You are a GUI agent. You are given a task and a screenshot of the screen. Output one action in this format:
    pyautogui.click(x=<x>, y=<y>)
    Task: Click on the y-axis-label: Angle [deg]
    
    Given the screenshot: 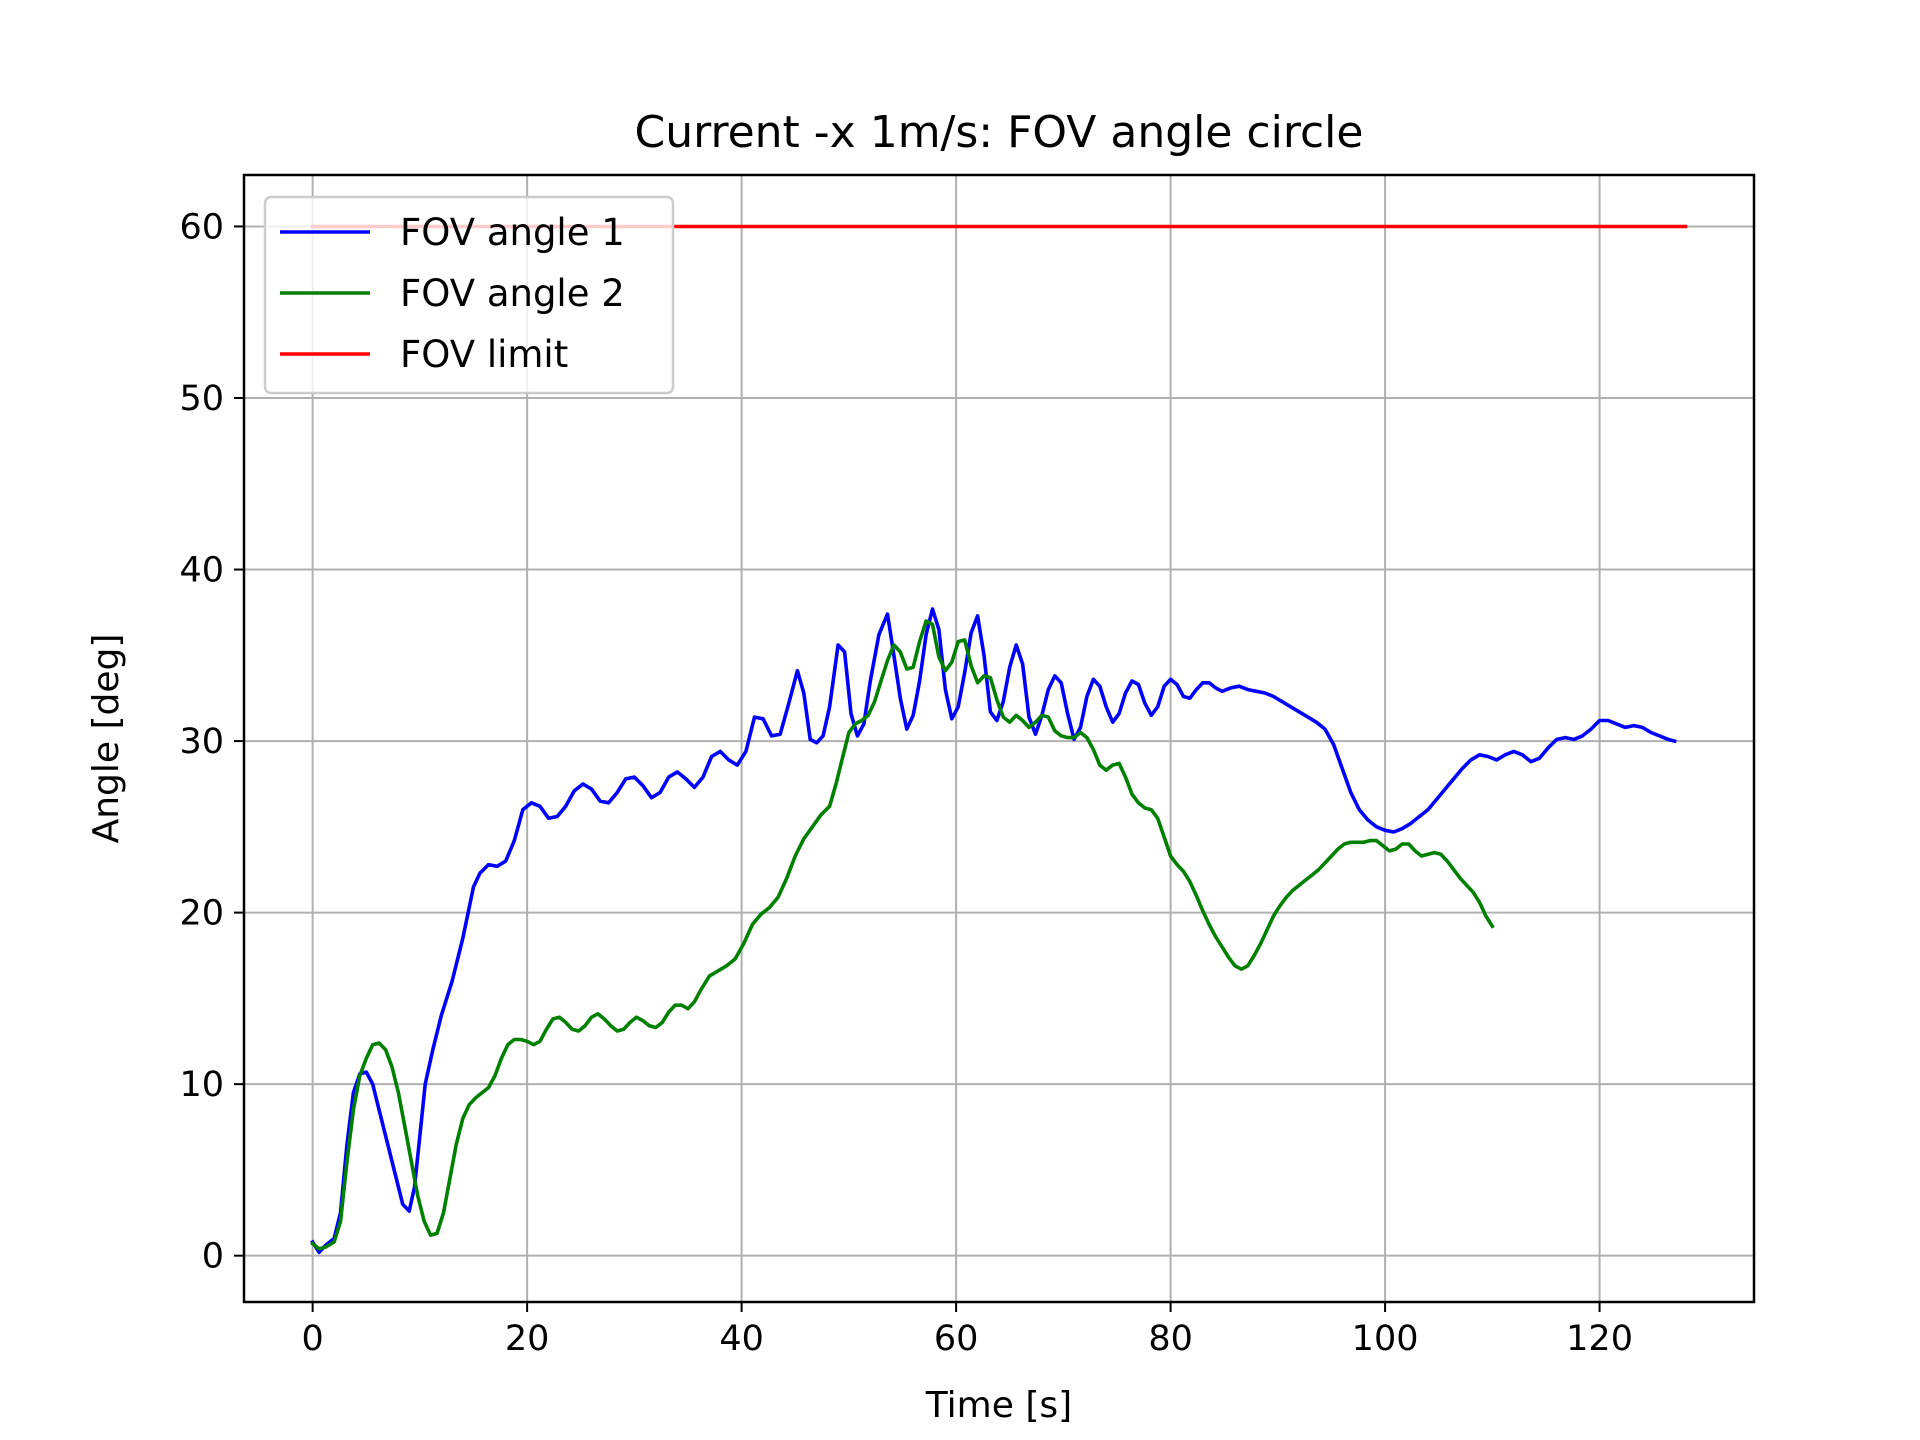 What is the action you would take?
    pyautogui.click(x=106, y=739)
    